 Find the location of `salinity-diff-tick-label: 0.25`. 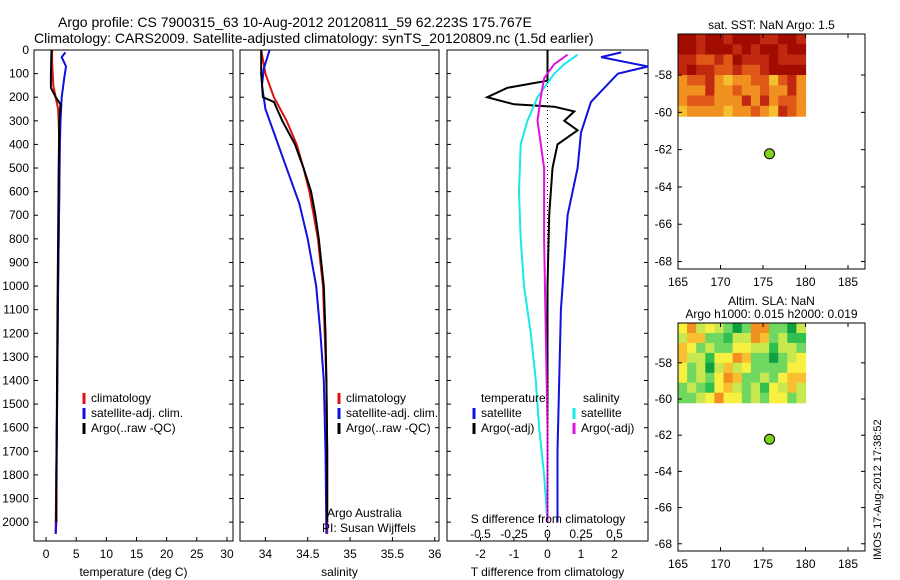

salinity-diff-tick-label: 0.25 is located at coordinates (581, 534).